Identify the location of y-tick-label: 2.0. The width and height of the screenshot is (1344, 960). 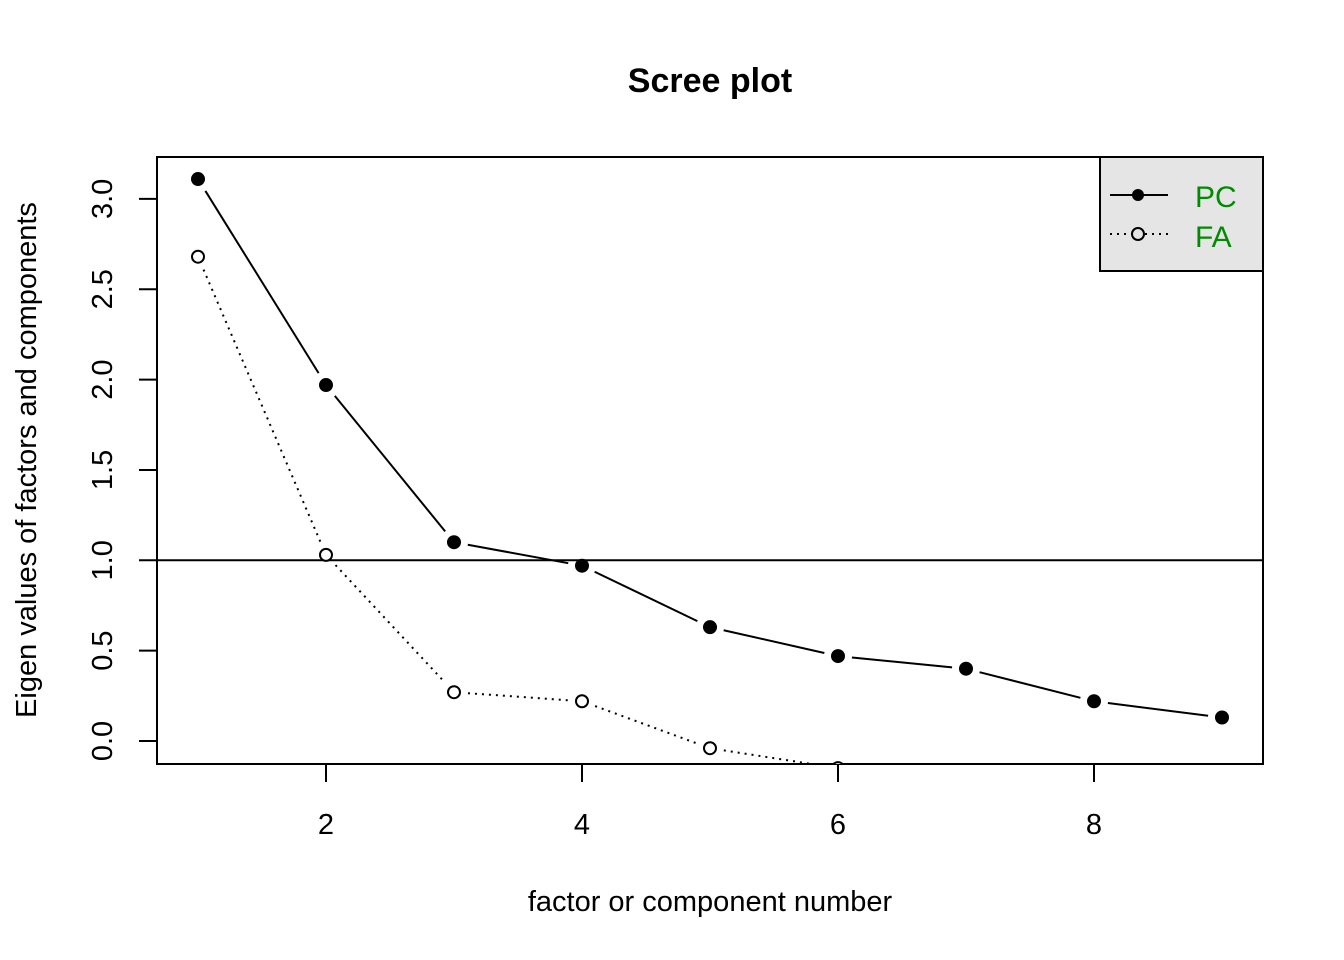
(103, 379).